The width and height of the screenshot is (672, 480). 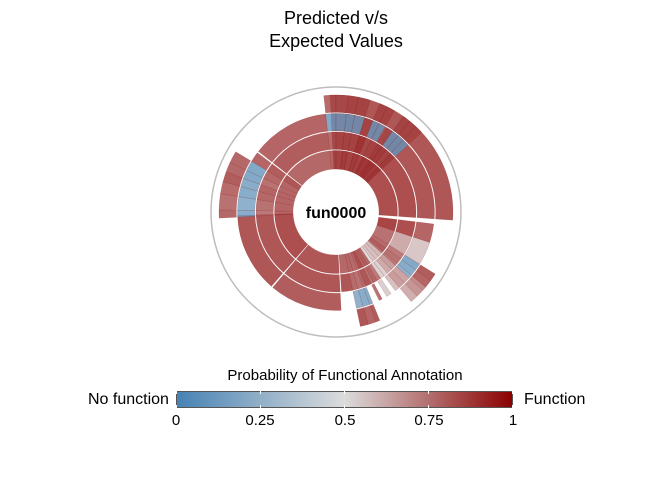 I want to click on legend-tick-label: 0.25, so click(x=260, y=420).